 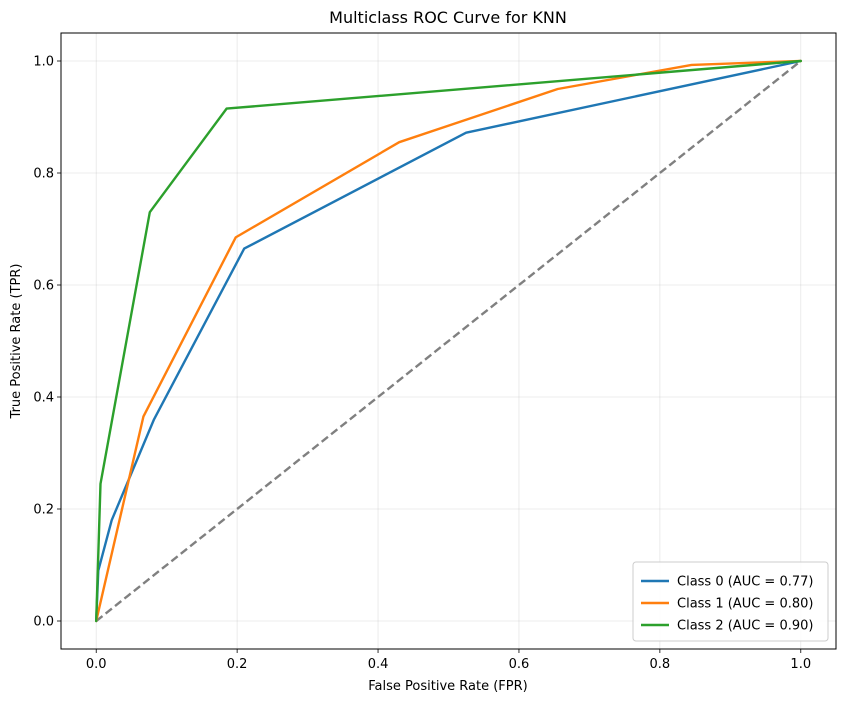 What do you see at coordinates (43, 398) in the screenshot?
I see `y-tick-label: 0.4` at bounding box center [43, 398].